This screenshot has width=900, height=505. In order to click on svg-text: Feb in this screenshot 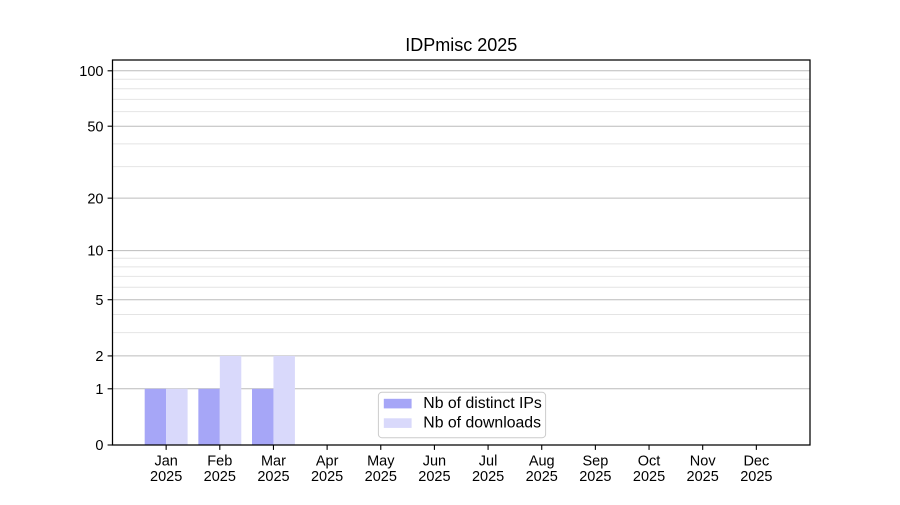, I will do `click(219, 461)`.